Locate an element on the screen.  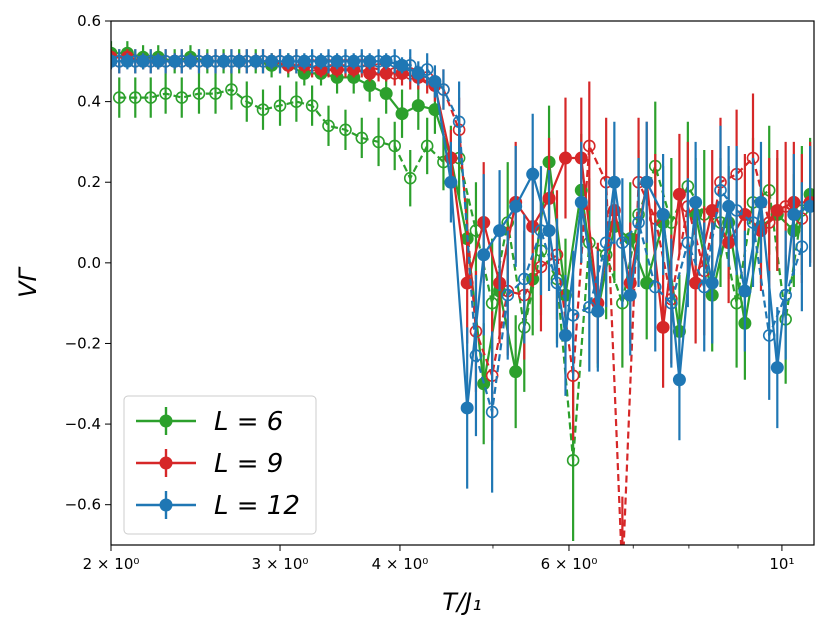
x-tick-label: 10¹ is located at coordinates (781, 564).